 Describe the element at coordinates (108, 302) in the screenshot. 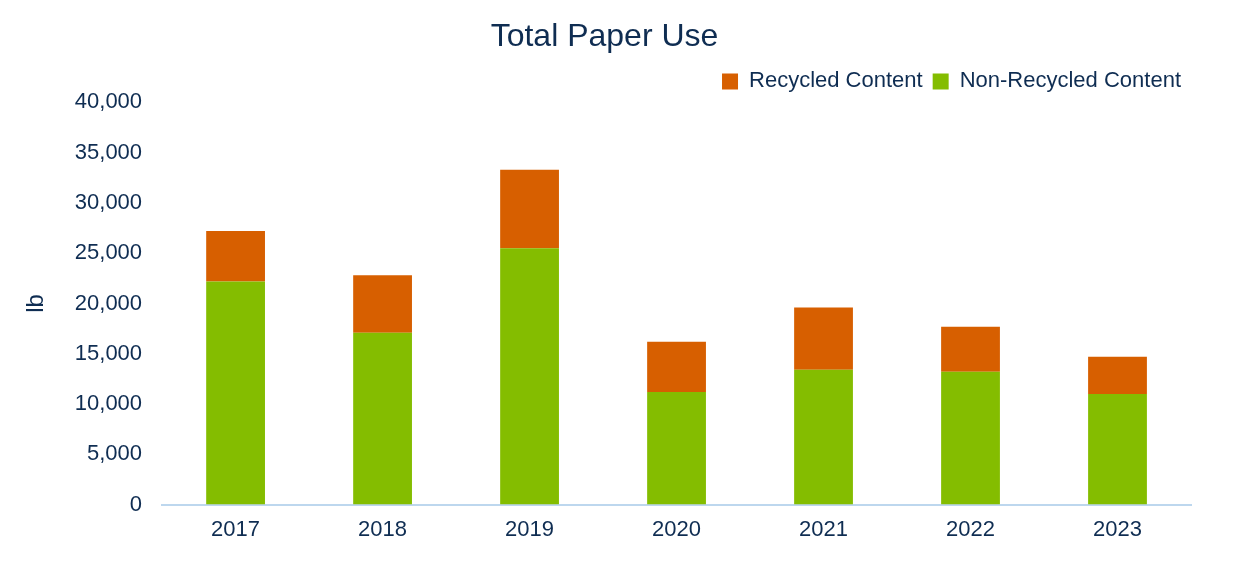

I see `y-tick-label: 20,000` at that location.